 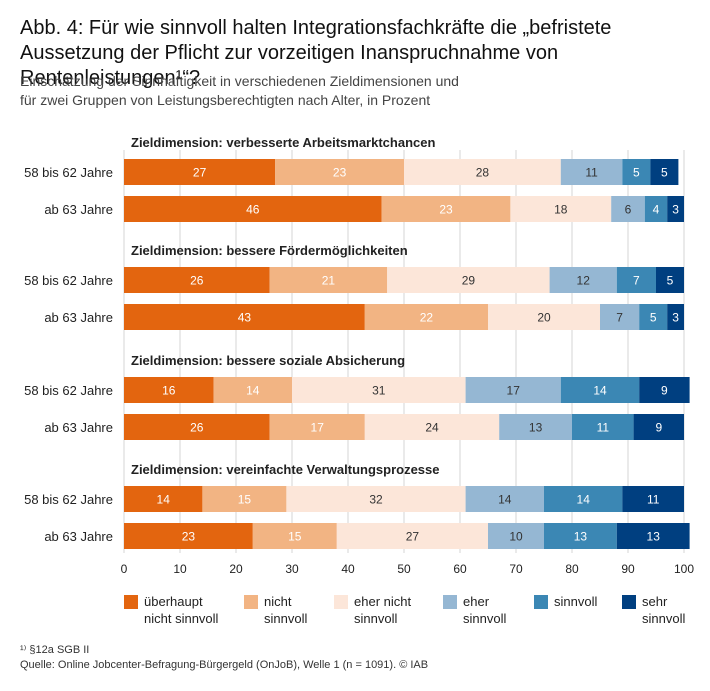 I want to click on data-label: 31, so click(x=379, y=391).